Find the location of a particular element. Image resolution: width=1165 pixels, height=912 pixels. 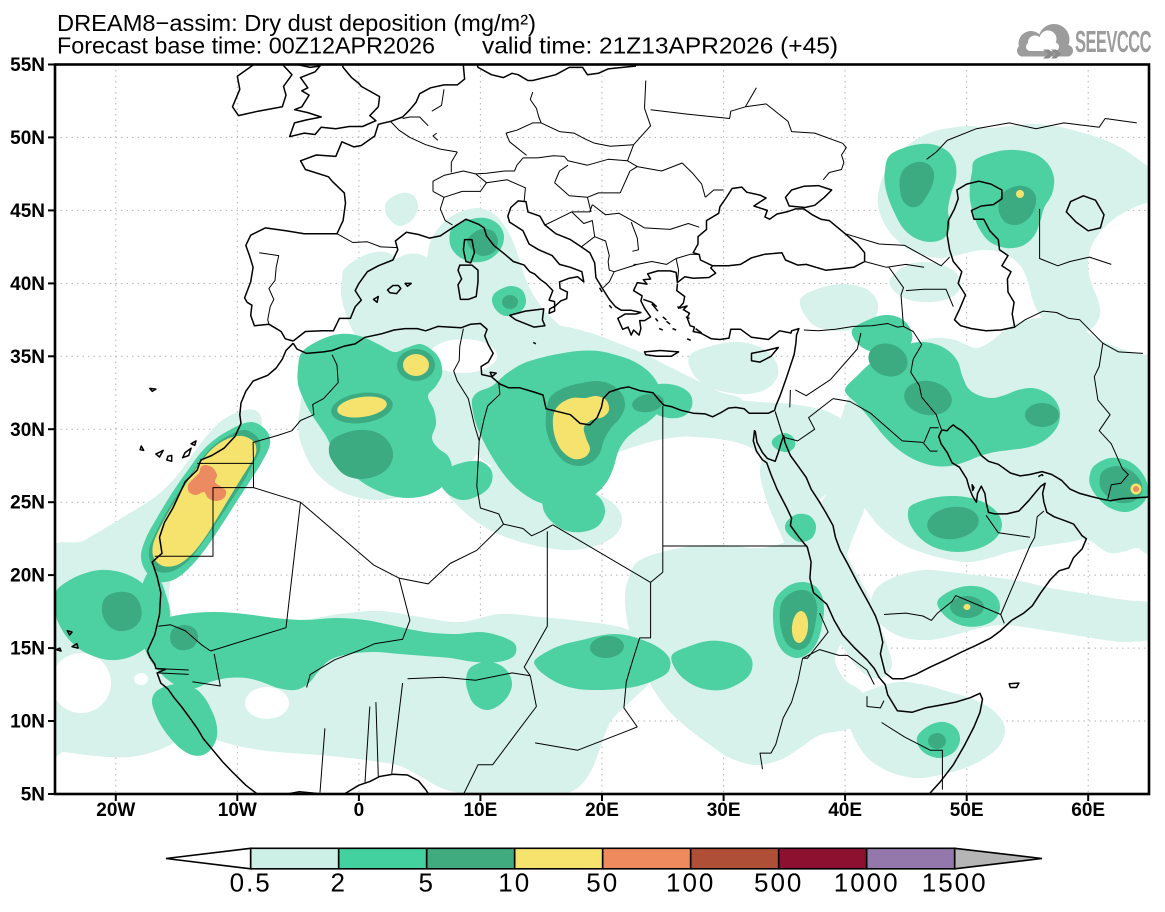

svg-text: 10N is located at coordinates (27, 722).